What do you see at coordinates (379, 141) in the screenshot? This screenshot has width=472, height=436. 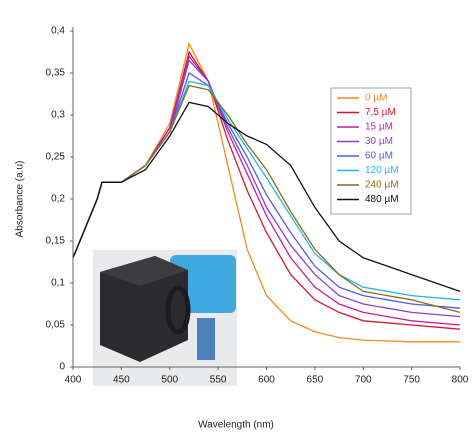 I see `legend-label: 30 µM` at bounding box center [379, 141].